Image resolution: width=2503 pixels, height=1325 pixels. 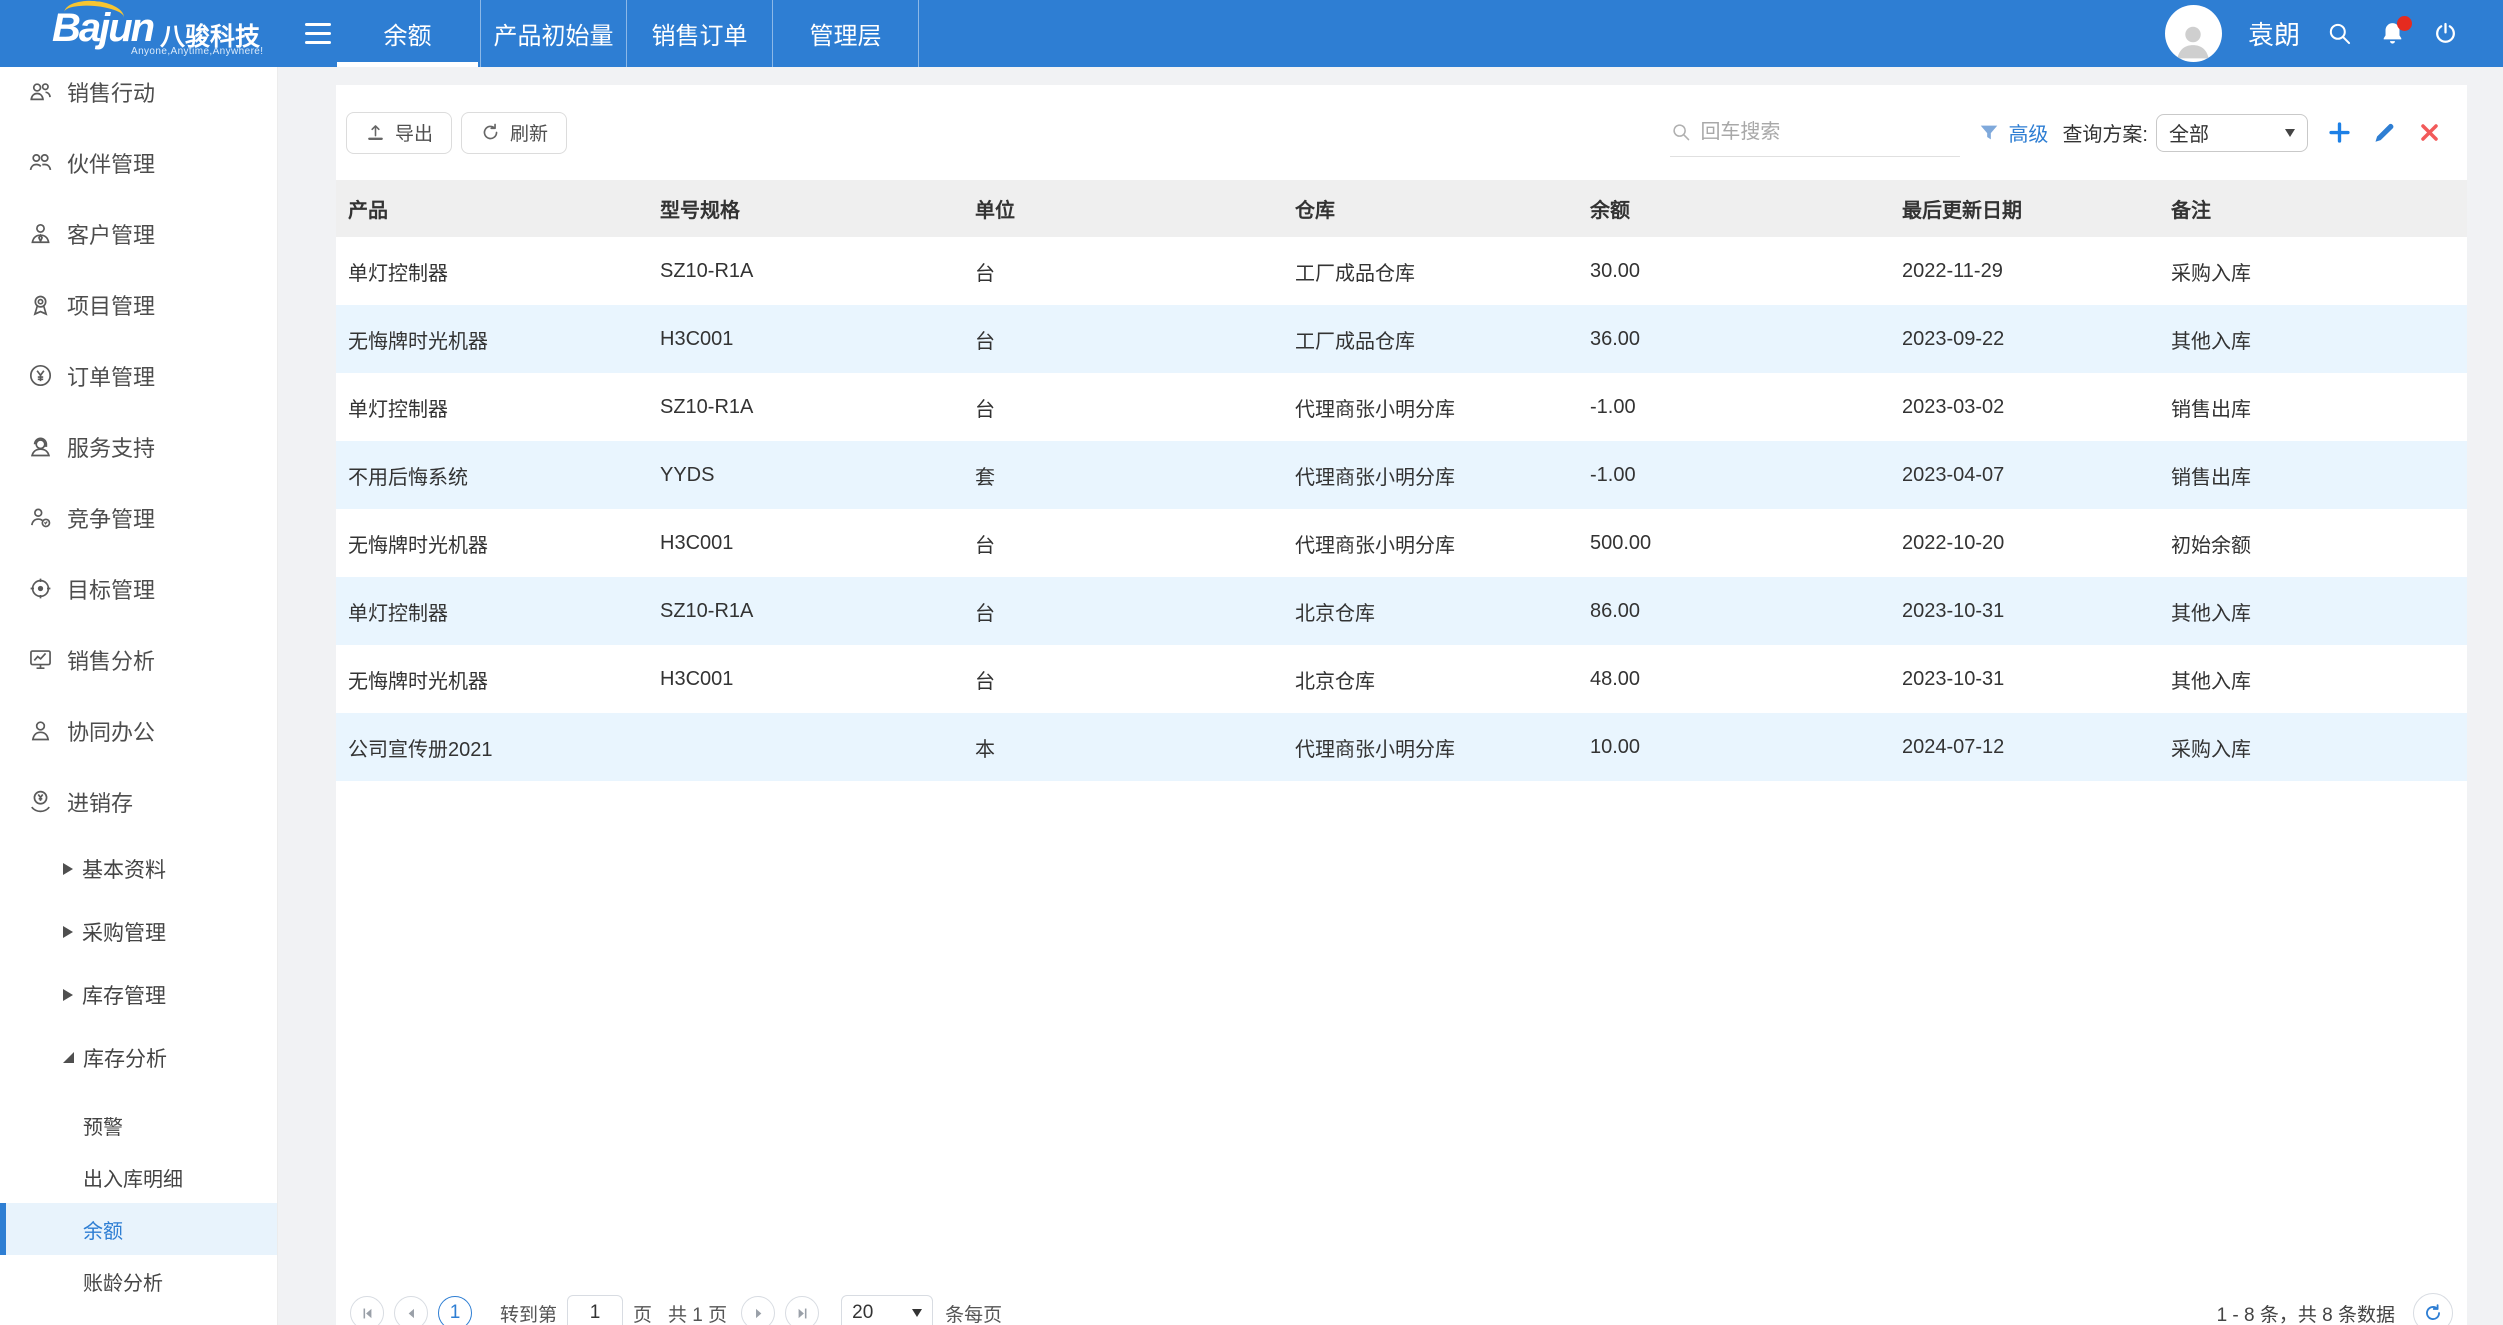 What do you see at coordinates (1613, 406) in the screenshot?
I see `cell-balance: -1.00` at bounding box center [1613, 406].